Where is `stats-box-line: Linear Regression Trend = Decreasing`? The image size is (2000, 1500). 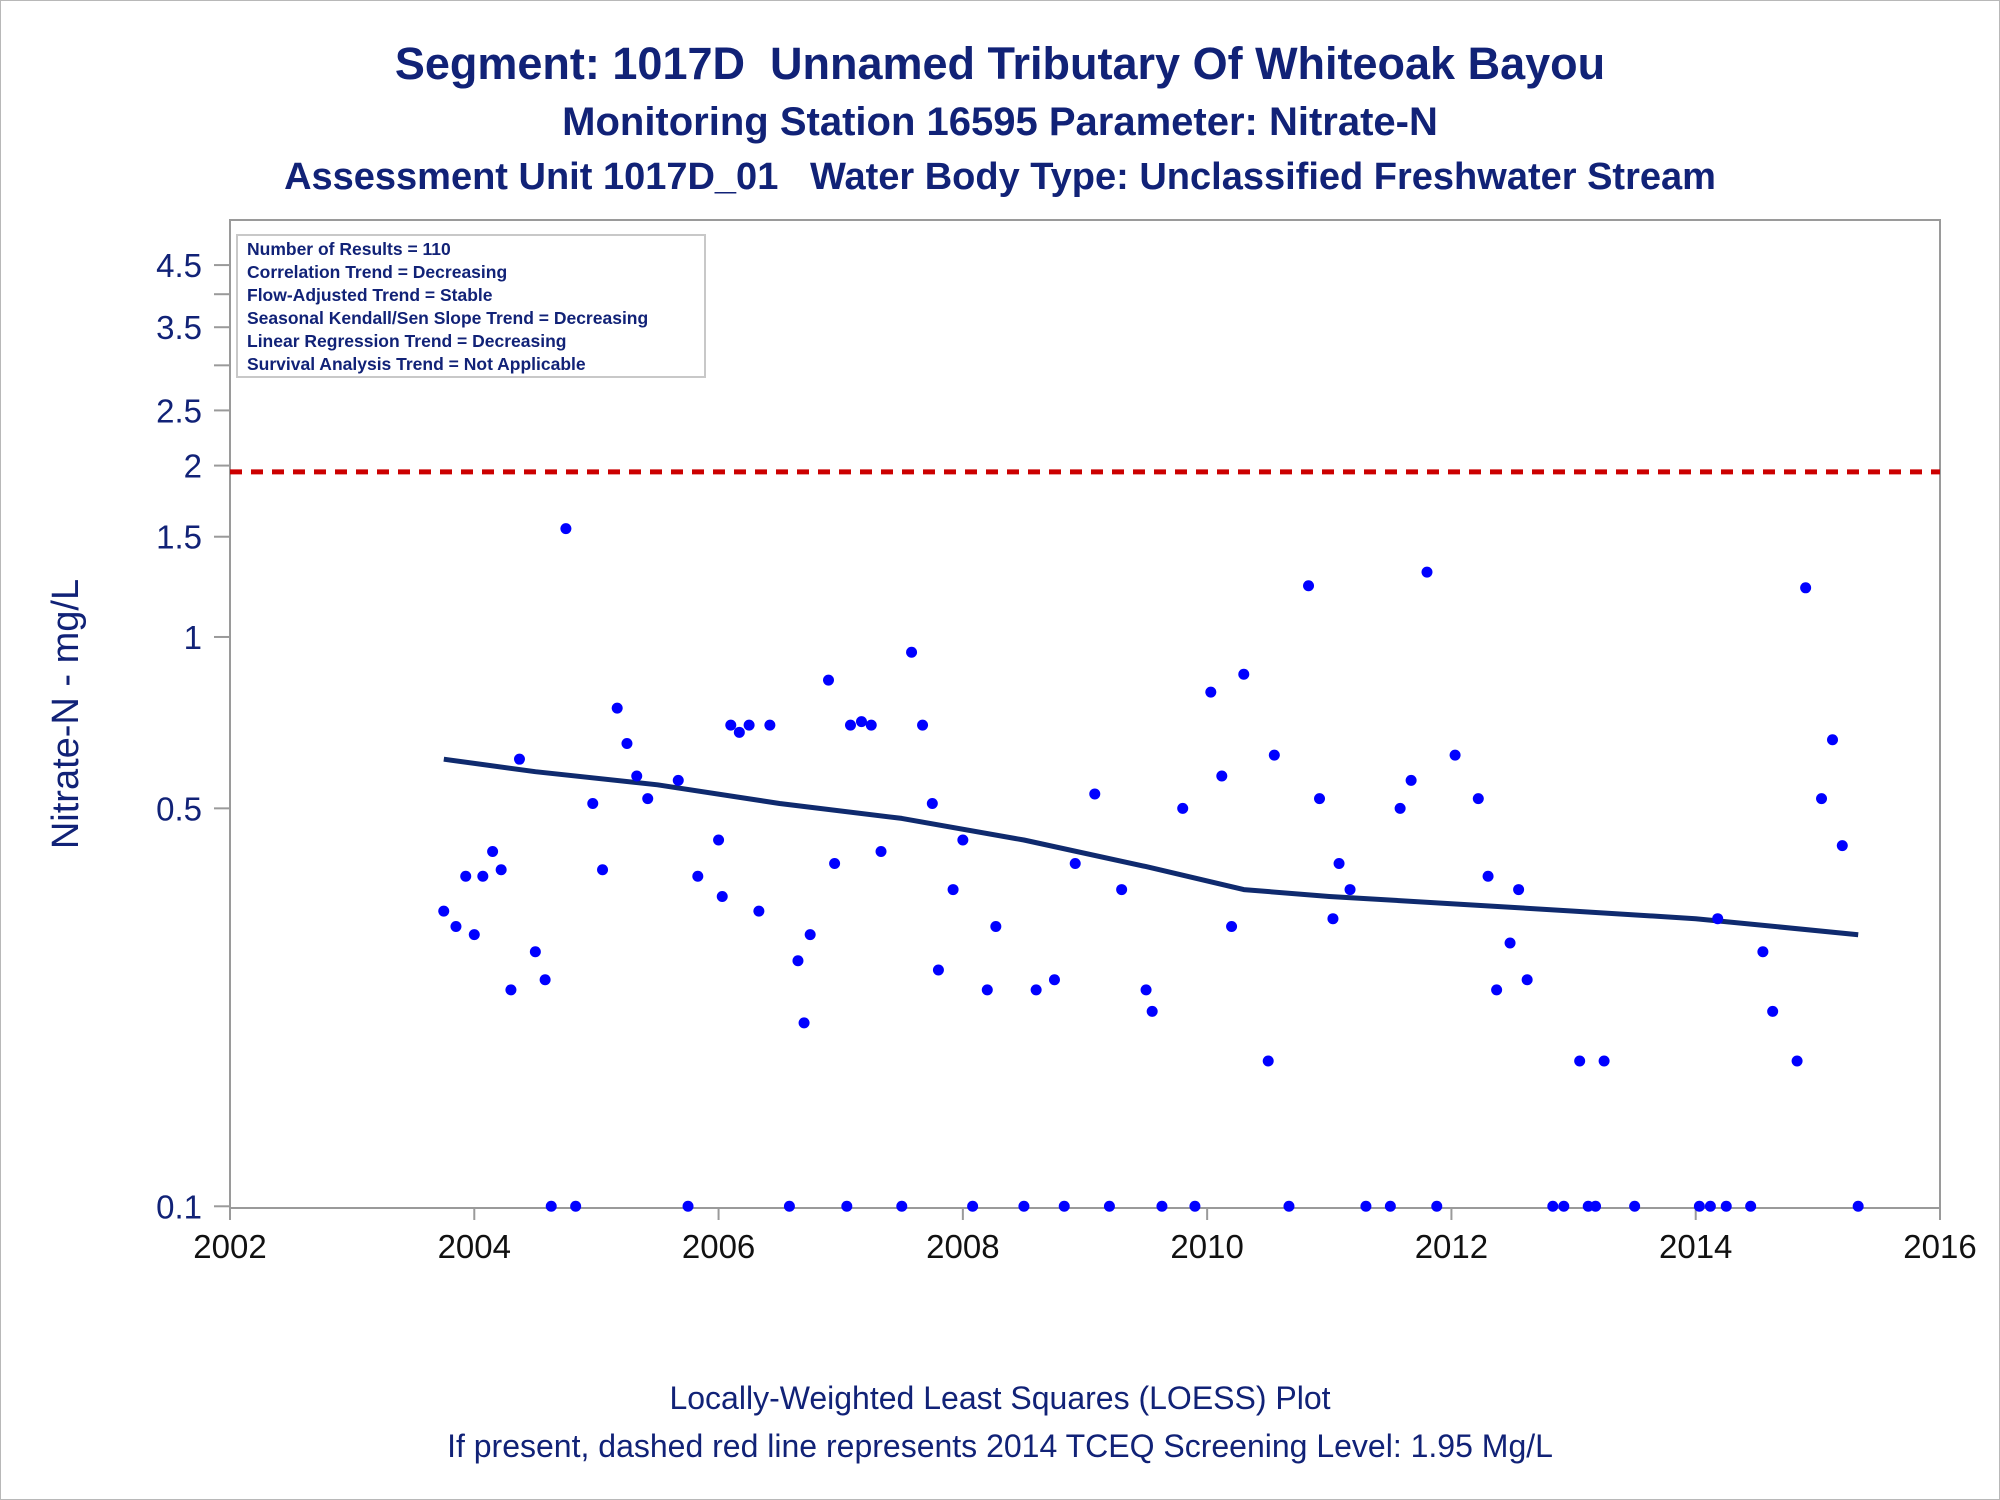 stats-box-line: Linear Regression Trend = Decreasing is located at coordinates (407, 341).